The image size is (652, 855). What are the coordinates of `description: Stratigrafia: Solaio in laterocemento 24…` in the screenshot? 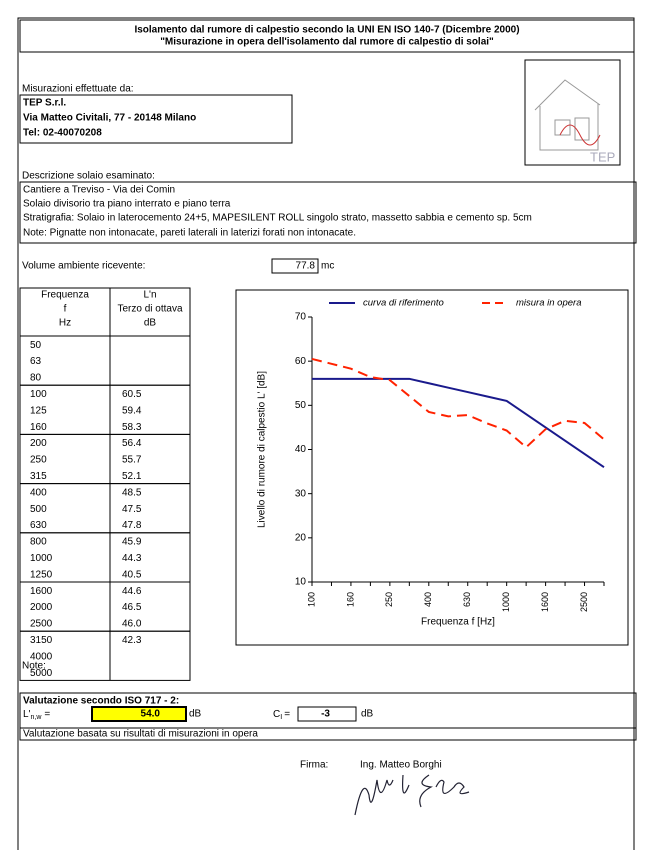 It's located at (277, 218).